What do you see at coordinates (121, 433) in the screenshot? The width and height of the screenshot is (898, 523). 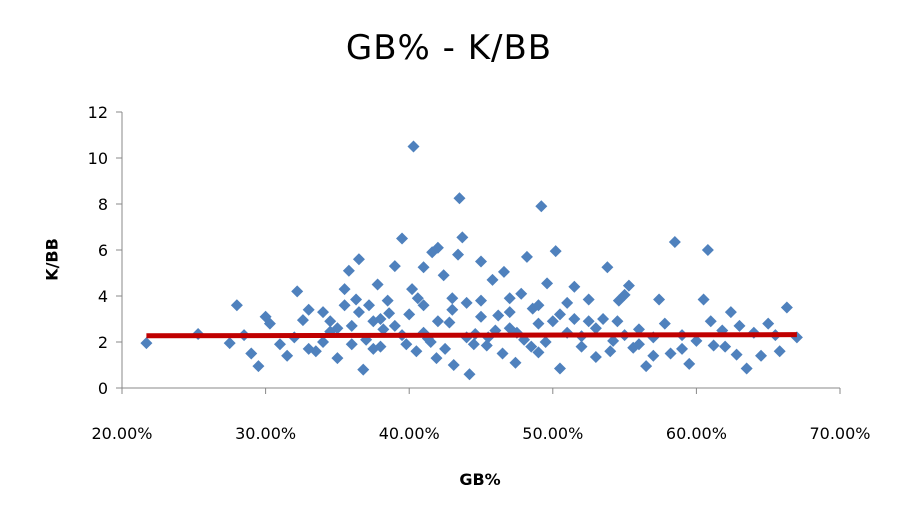 I see `x-tick-label: 20.00%` at bounding box center [121, 433].